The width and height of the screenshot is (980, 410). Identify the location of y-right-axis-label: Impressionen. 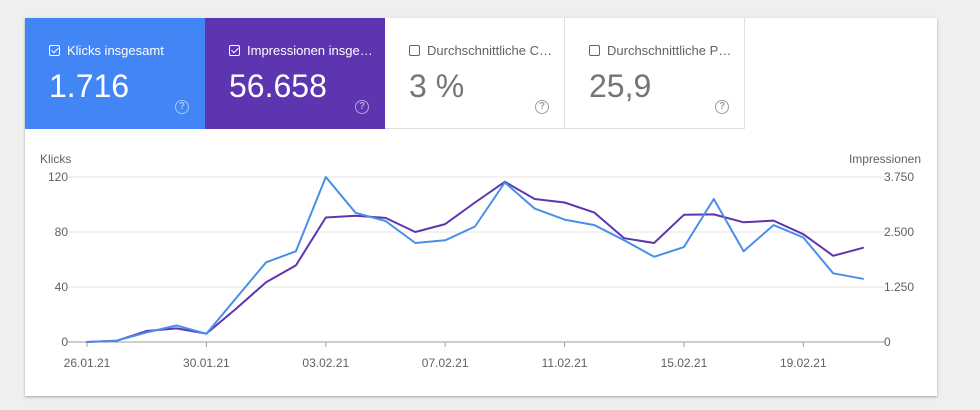
(885, 159).